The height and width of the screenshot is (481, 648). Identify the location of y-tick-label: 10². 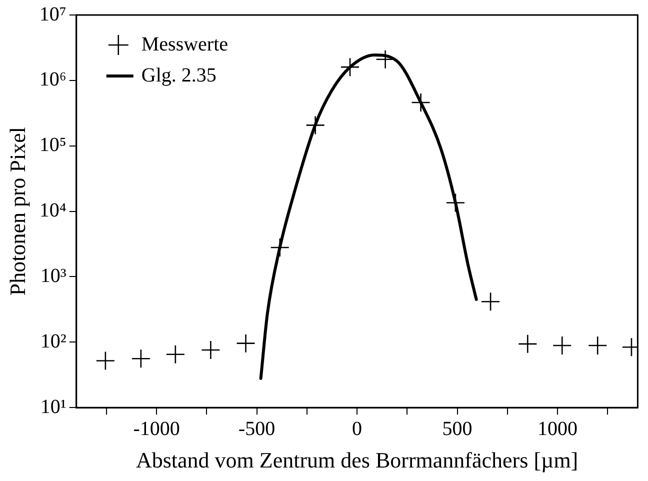
(53, 341).